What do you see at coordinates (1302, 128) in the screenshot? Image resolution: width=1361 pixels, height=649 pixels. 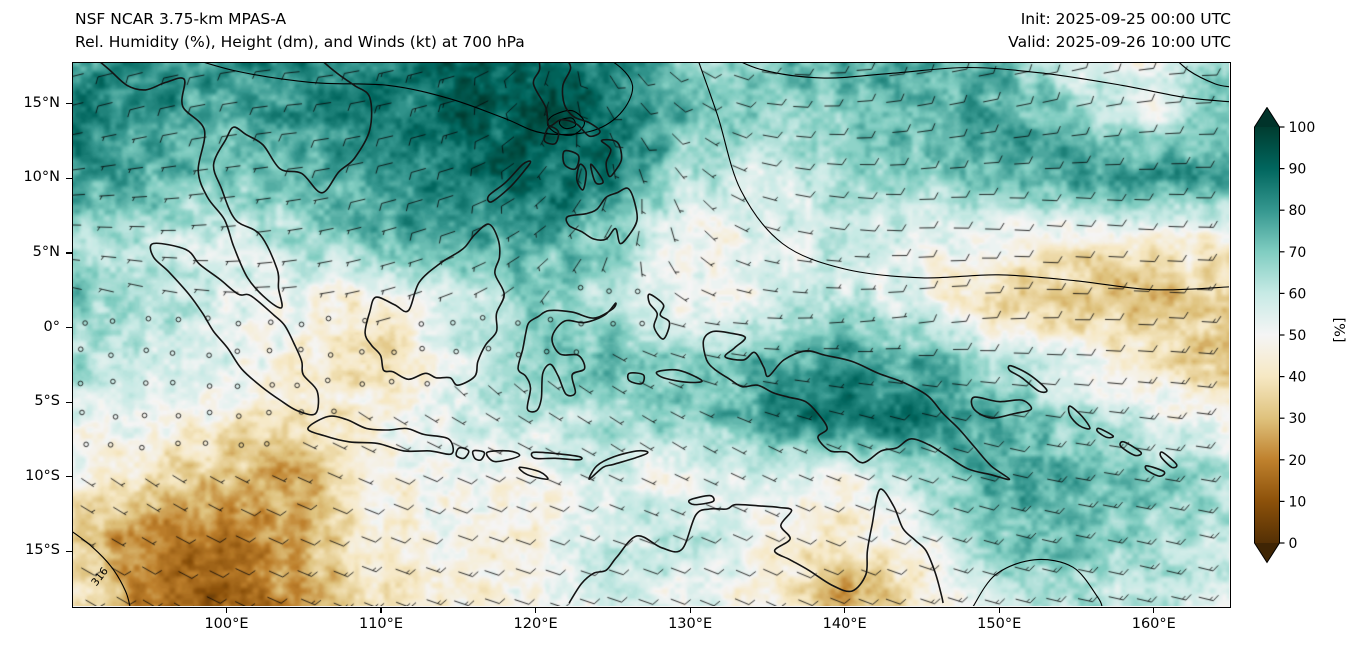 I see `colorbar-tick-label: 100` at bounding box center [1302, 128].